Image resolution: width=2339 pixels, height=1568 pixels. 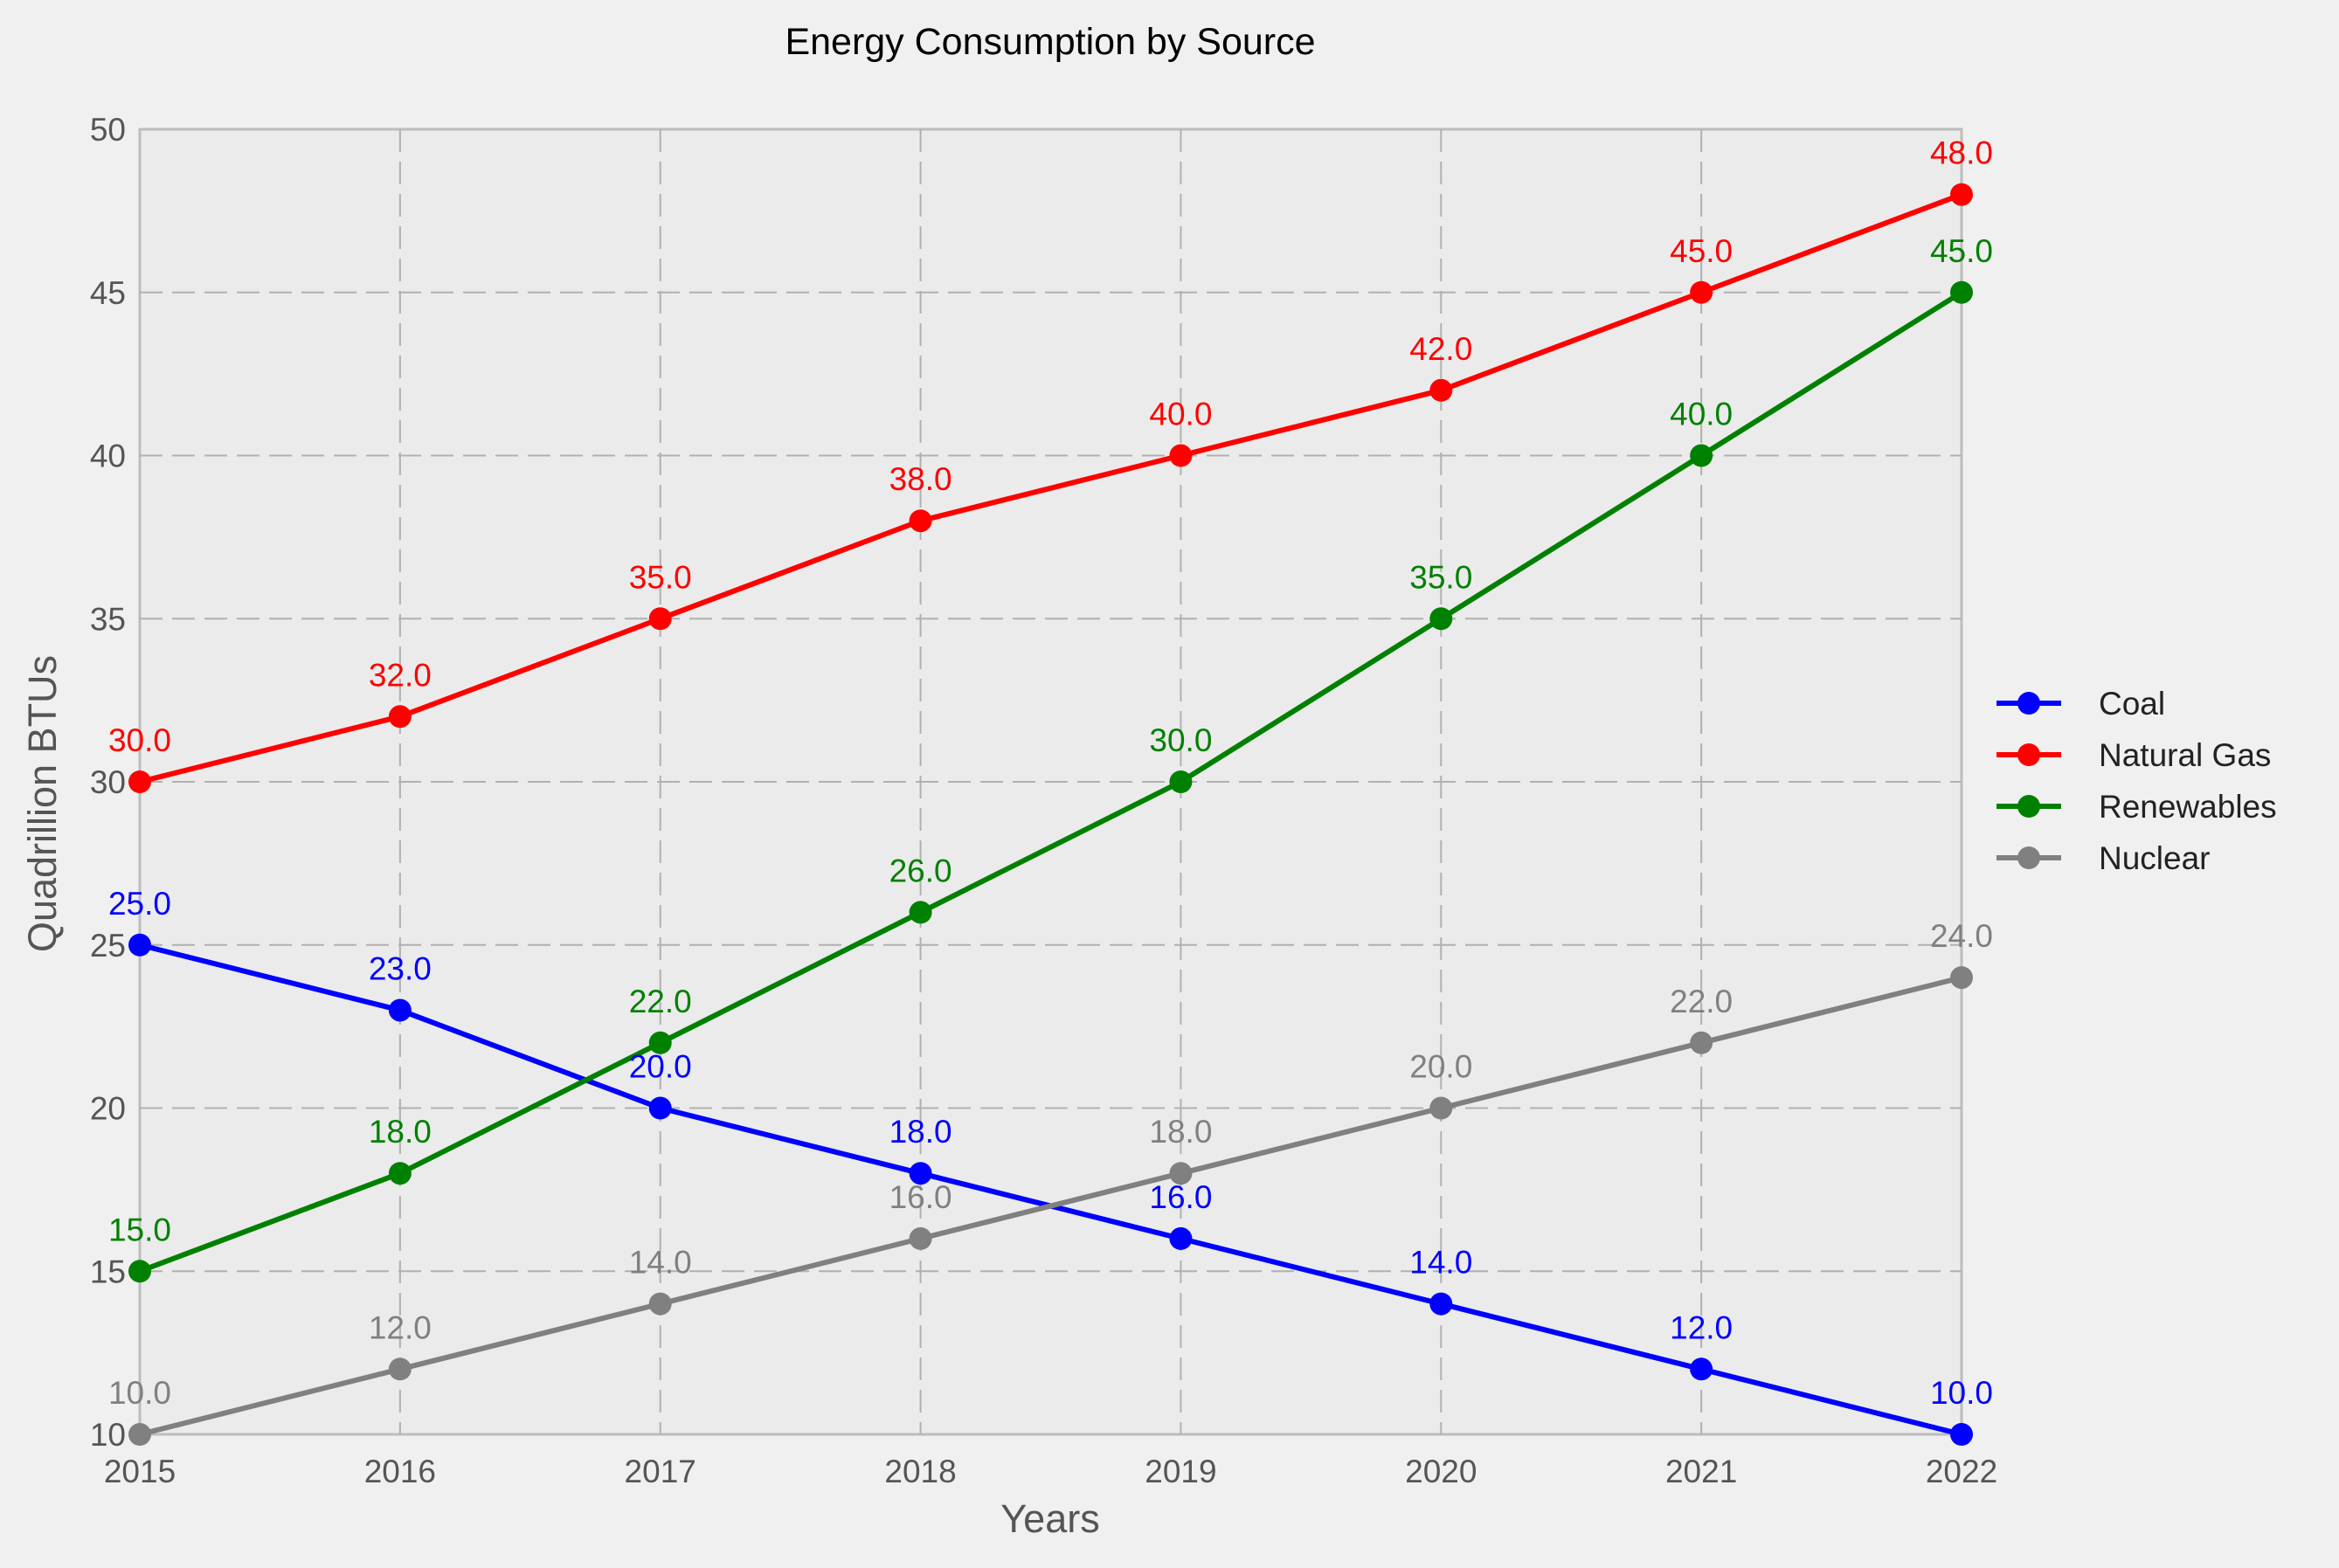 What do you see at coordinates (400, 675) in the screenshot?
I see `natural-gas-data-label: 32.0` at bounding box center [400, 675].